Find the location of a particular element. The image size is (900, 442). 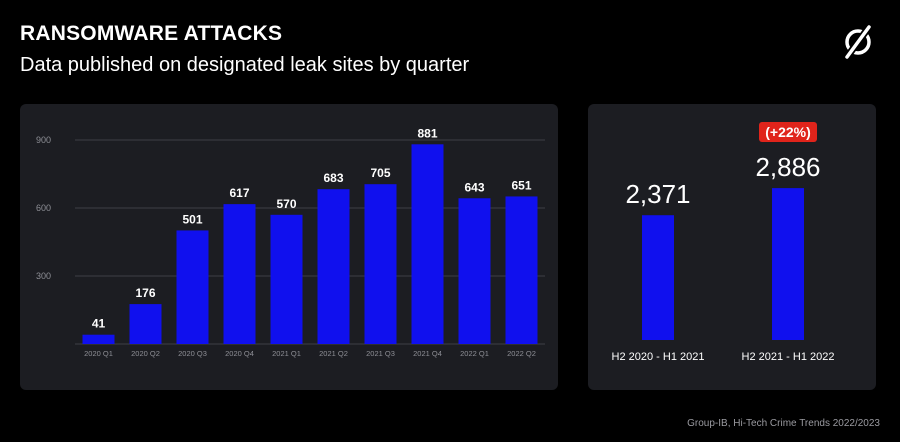

bar-value-label: 643 is located at coordinates (474, 187).